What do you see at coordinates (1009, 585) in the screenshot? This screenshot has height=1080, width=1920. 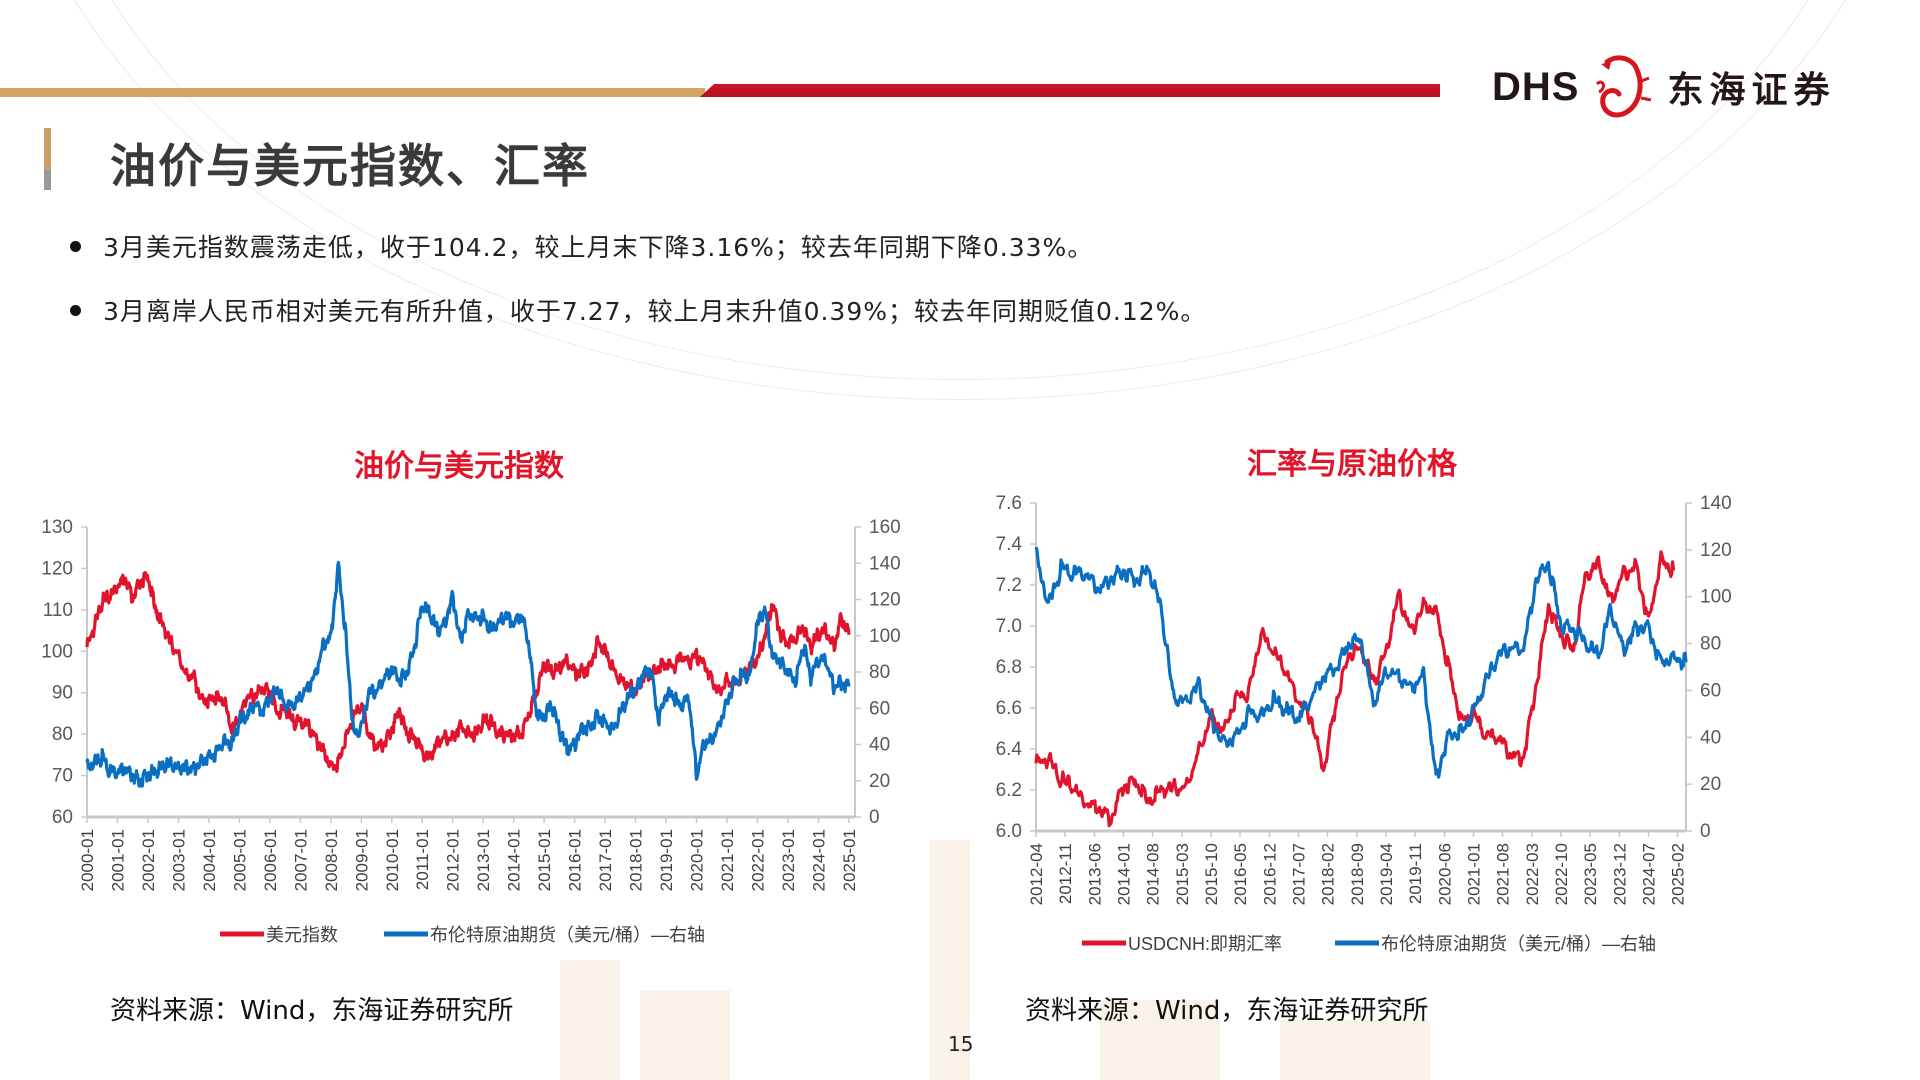 I see `left-y-tick-label: 7.2` at bounding box center [1009, 585].